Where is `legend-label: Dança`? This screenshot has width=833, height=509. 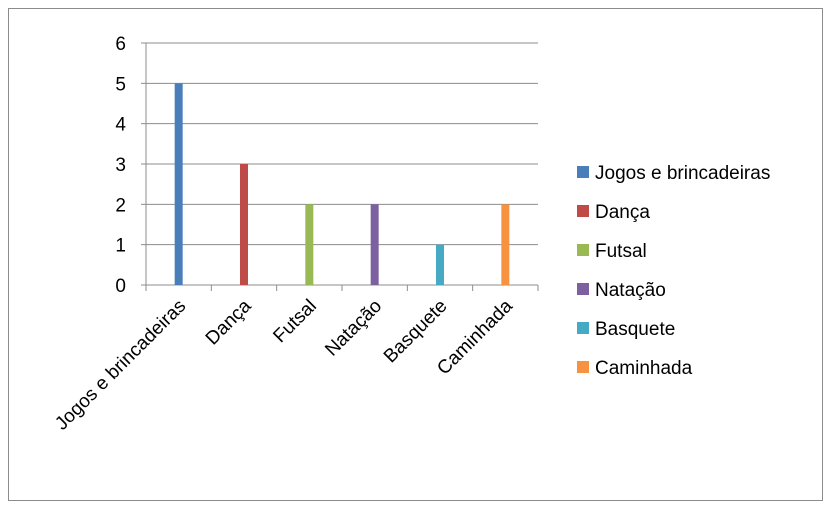 legend-label: Dança is located at coordinates (622, 212).